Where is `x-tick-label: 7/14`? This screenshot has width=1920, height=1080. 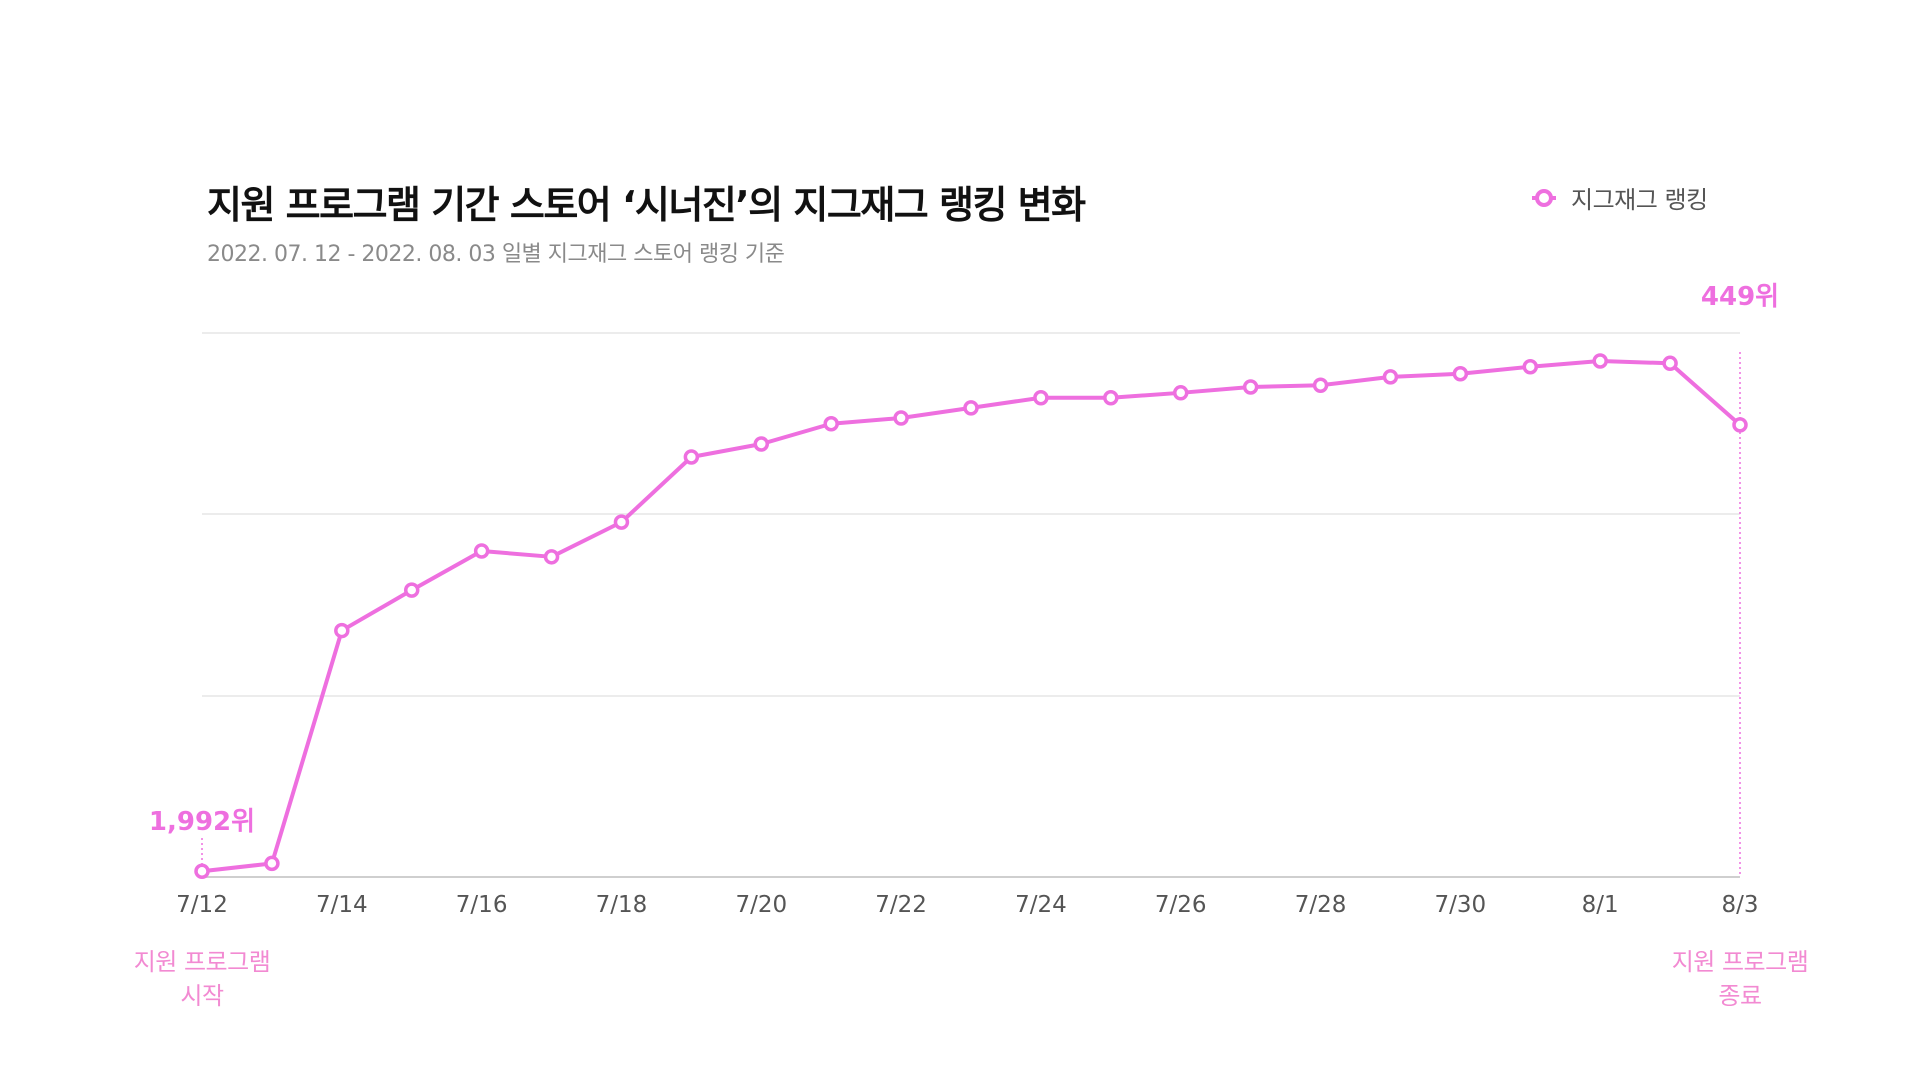 x-tick-label: 7/14 is located at coordinates (342, 905).